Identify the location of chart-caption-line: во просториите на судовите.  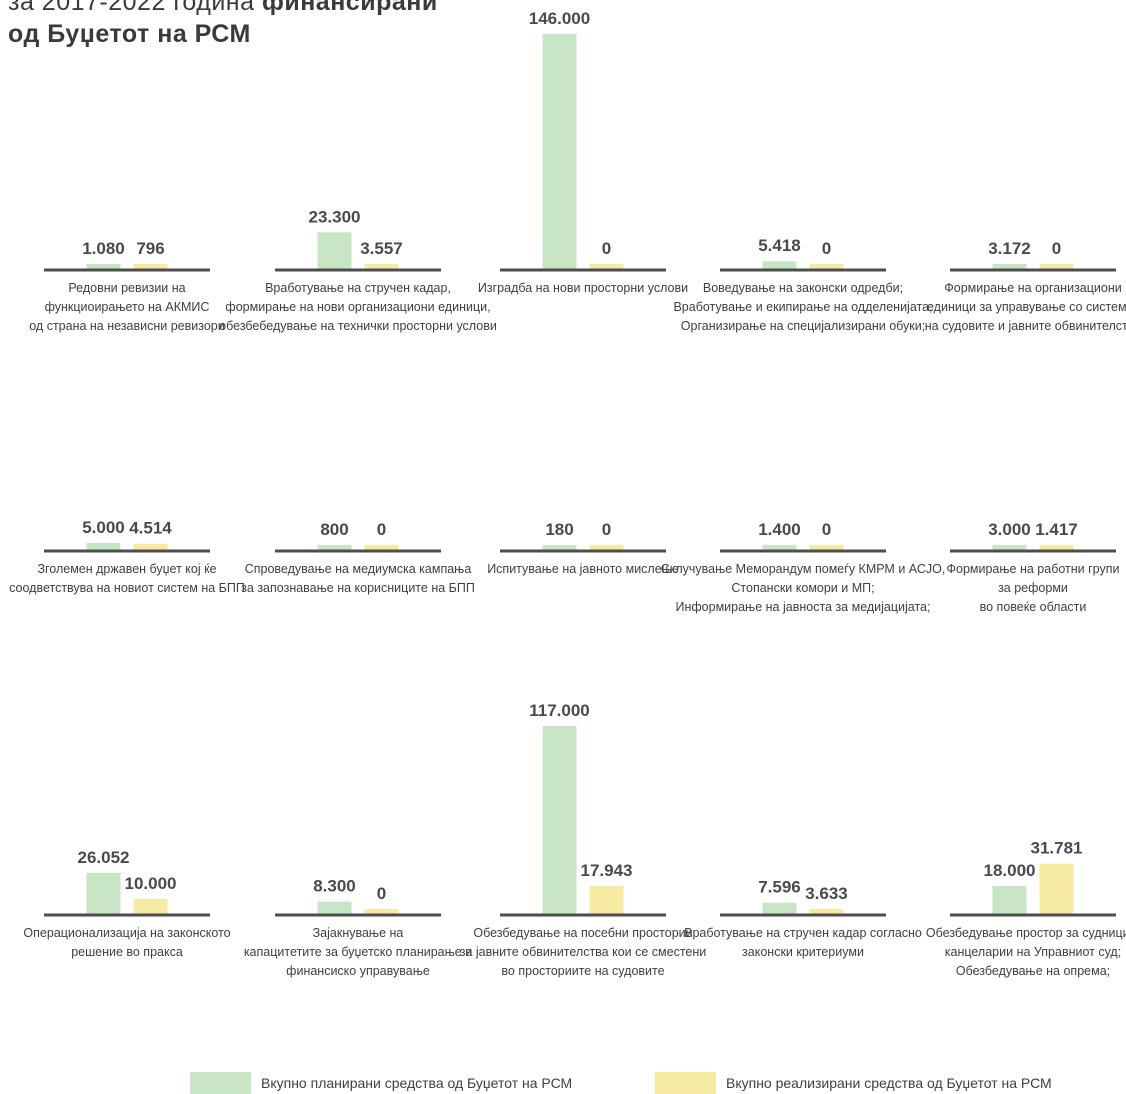
(582, 971).